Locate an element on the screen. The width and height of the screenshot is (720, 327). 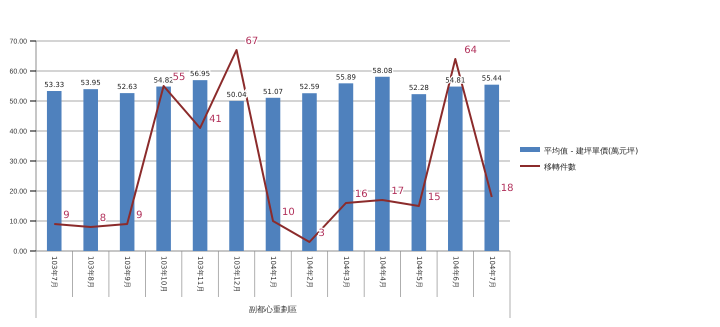
data-label: 17 is located at coordinates (397, 191).